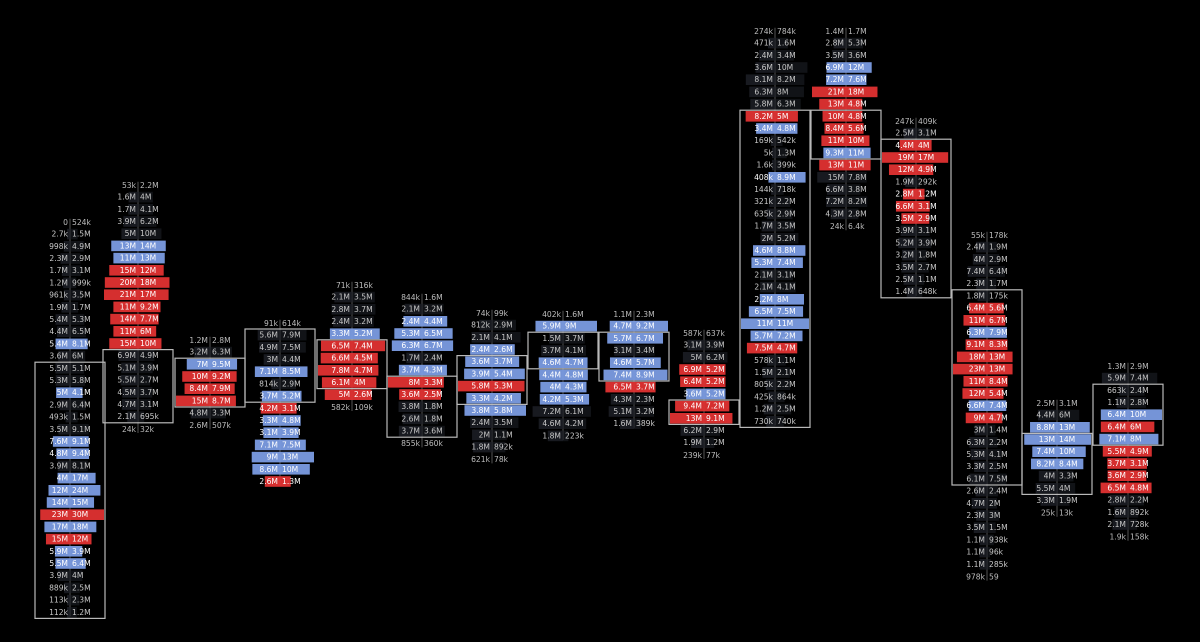 The height and width of the screenshot is (642, 1200). What do you see at coordinates (692, 345) in the screenshot?
I see `bid-volume: 3.1M` at bounding box center [692, 345].